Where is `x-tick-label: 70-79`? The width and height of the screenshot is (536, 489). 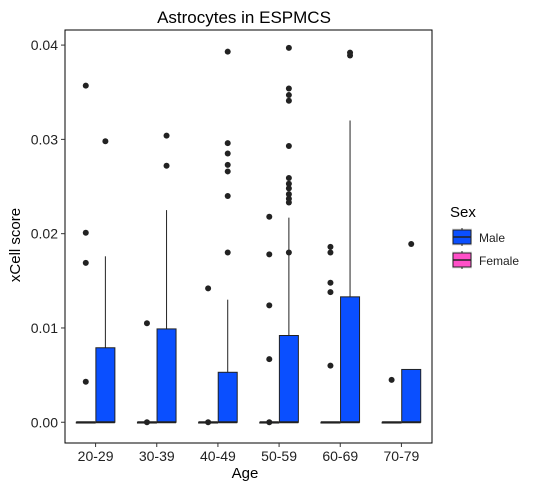
x-tick-label: 70-79 is located at coordinates (402, 456).